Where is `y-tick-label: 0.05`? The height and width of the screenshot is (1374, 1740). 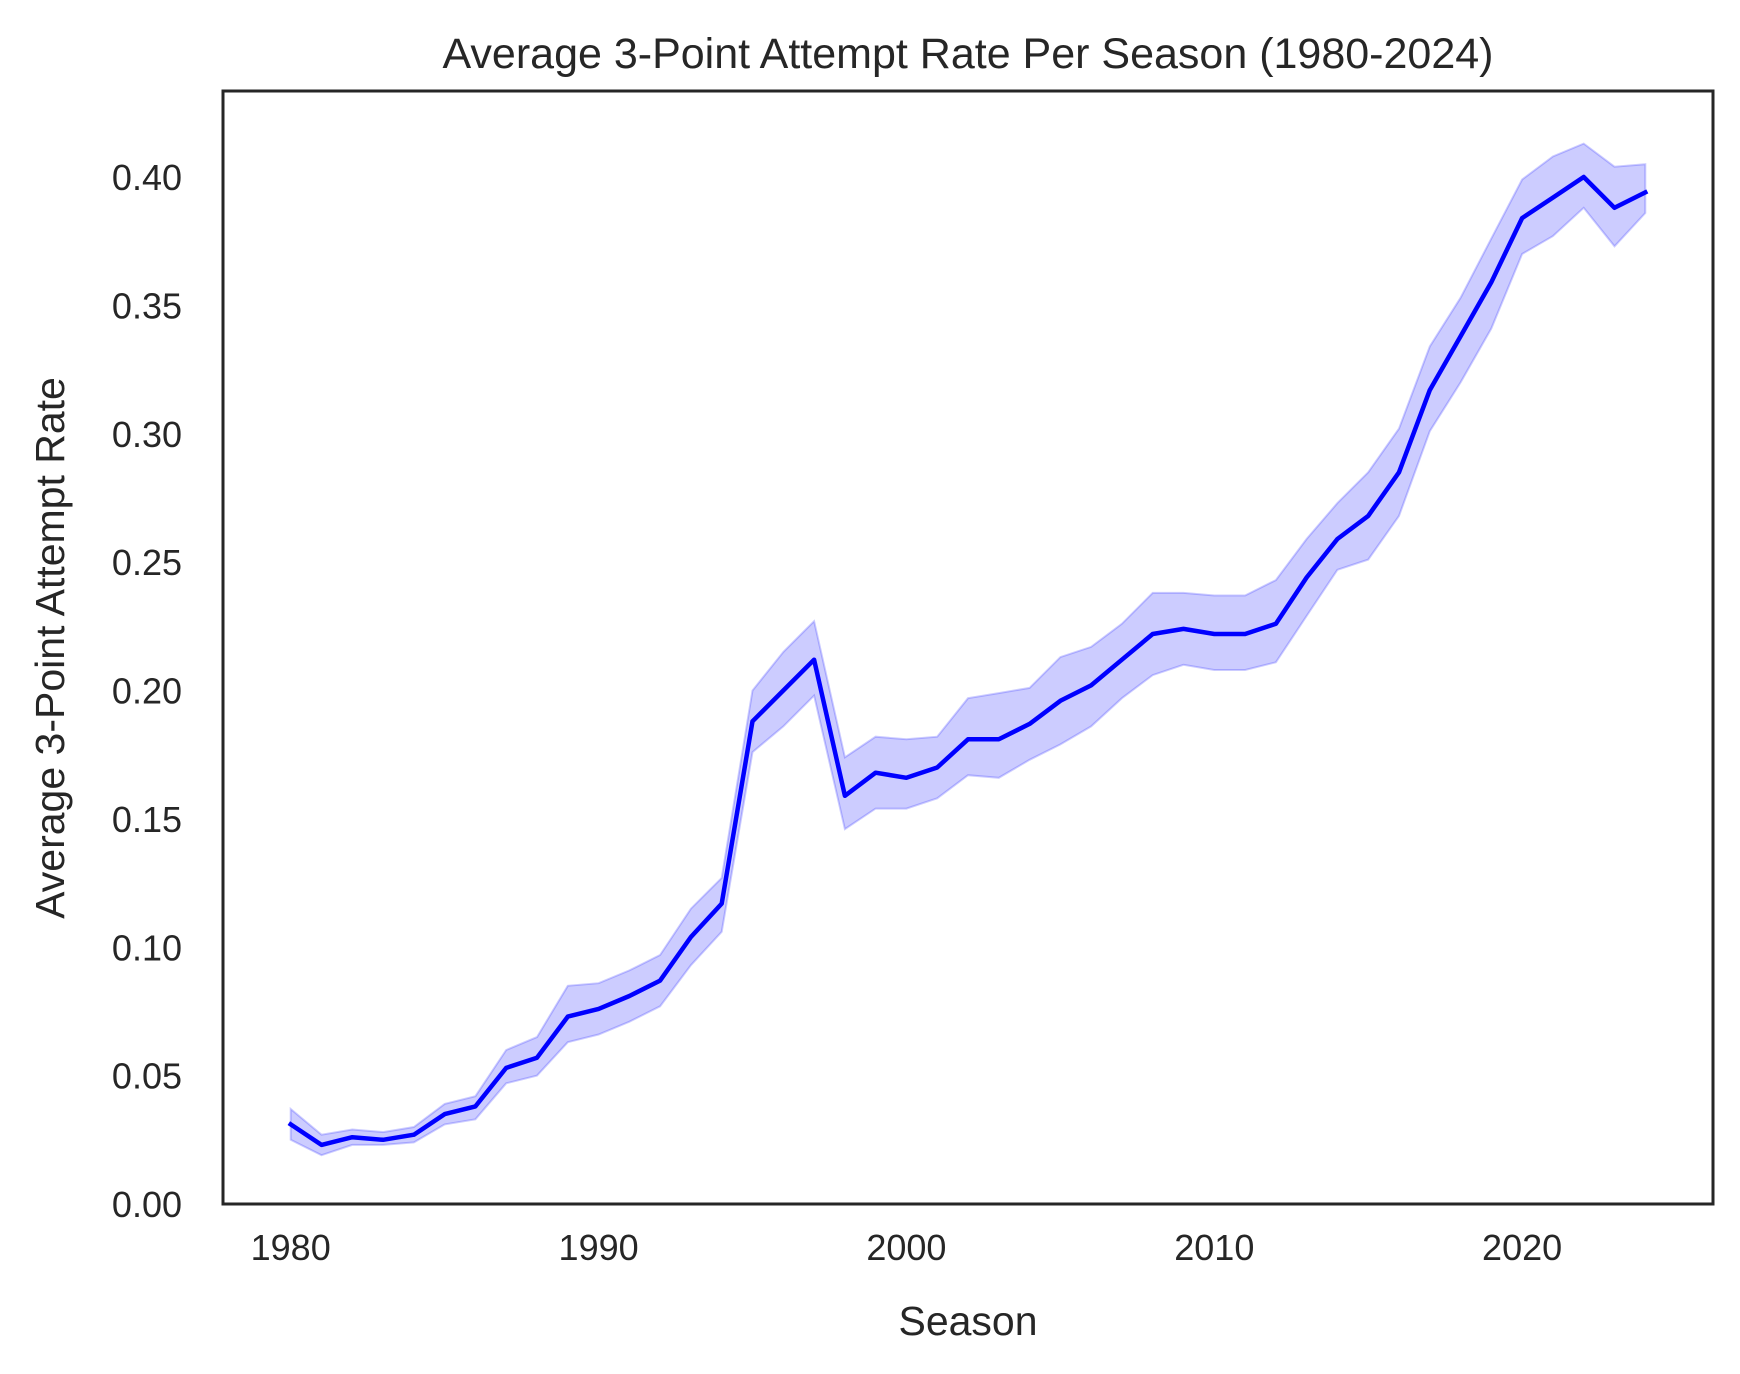 y-tick-label: 0.05 is located at coordinates (147, 1076).